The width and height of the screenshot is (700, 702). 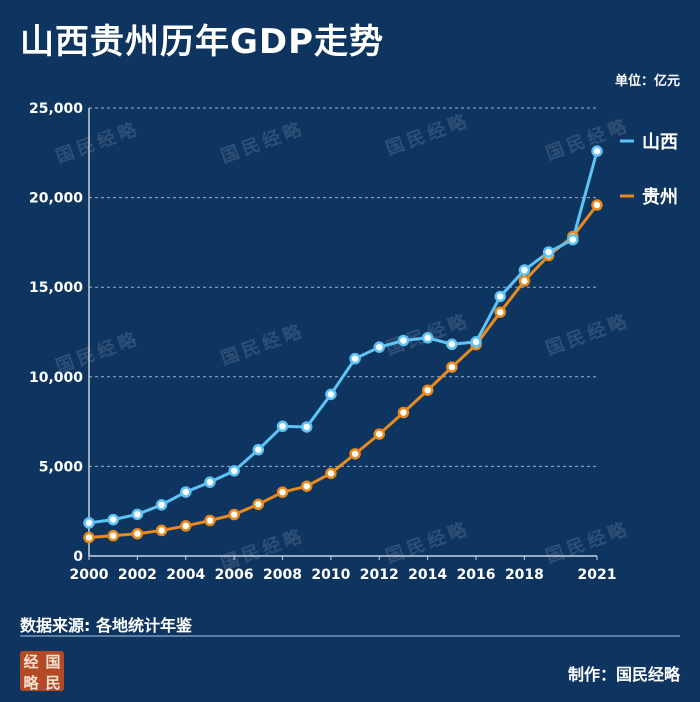 What do you see at coordinates (78, 557) in the screenshot?
I see `y-tick-label: 0` at bounding box center [78, 557].